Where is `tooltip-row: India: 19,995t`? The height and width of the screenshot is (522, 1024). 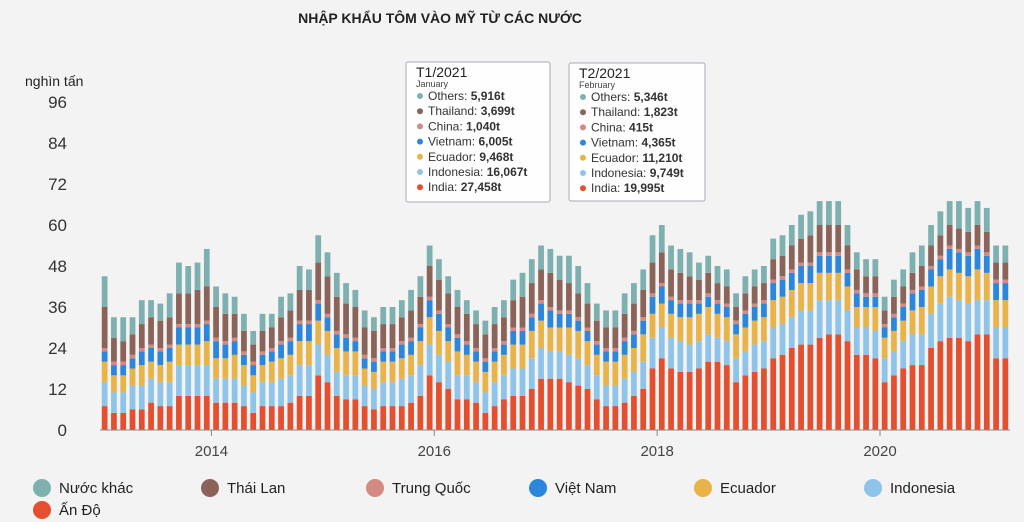 tooltip-row: India: 19,995t is located at coordinates (627, 188).